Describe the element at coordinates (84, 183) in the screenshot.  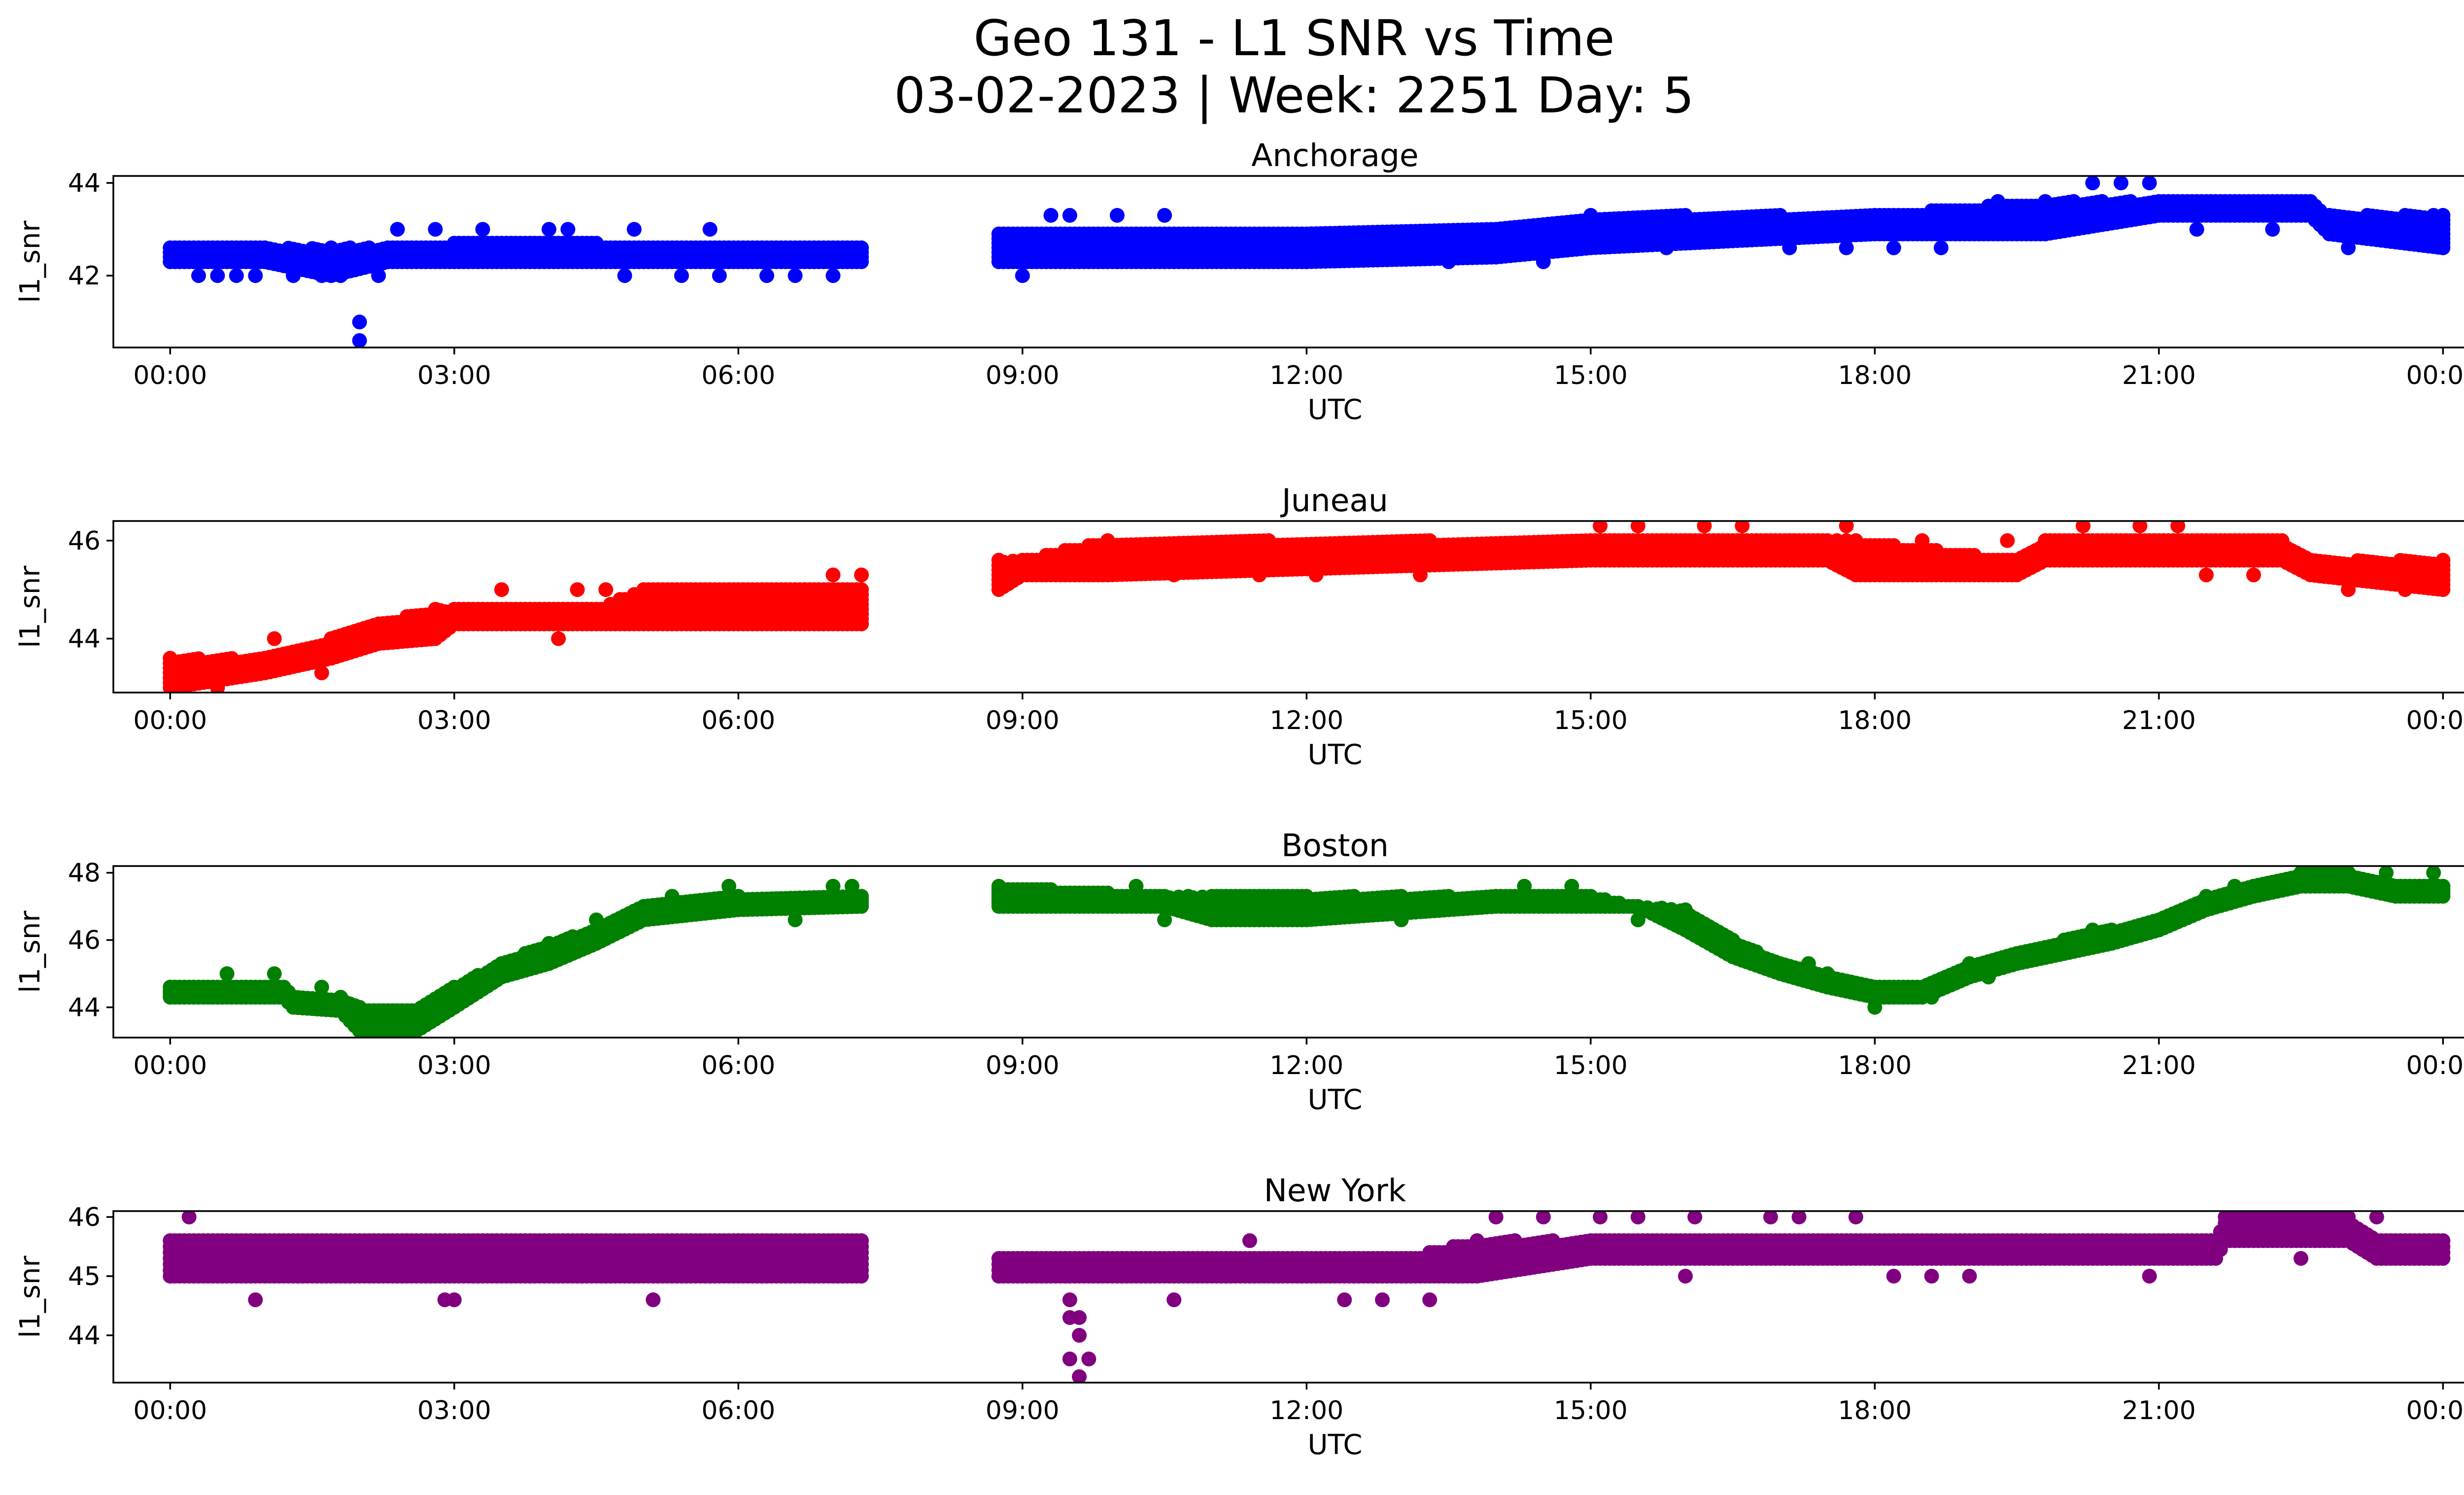
I see `y-tick-label: 44` at that location.